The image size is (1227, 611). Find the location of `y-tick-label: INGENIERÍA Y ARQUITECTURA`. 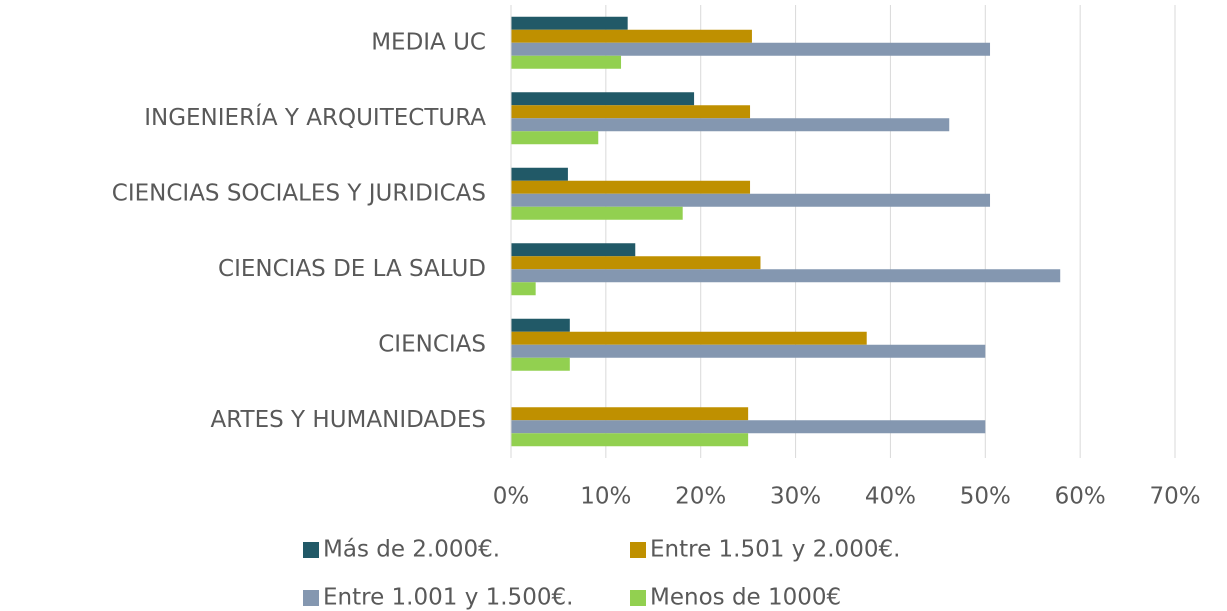

y-tick-label: INGENIERÍA Y ARQUITECTURA is located at coordinates (315, 117).